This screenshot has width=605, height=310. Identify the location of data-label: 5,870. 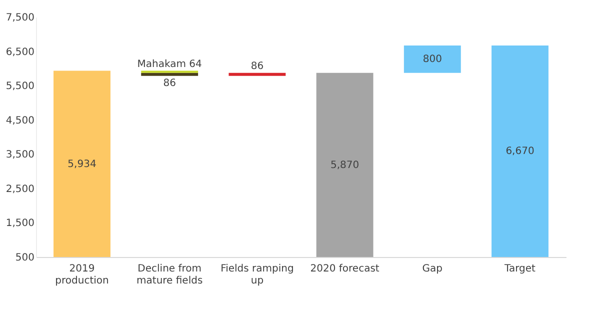
(345, 165).